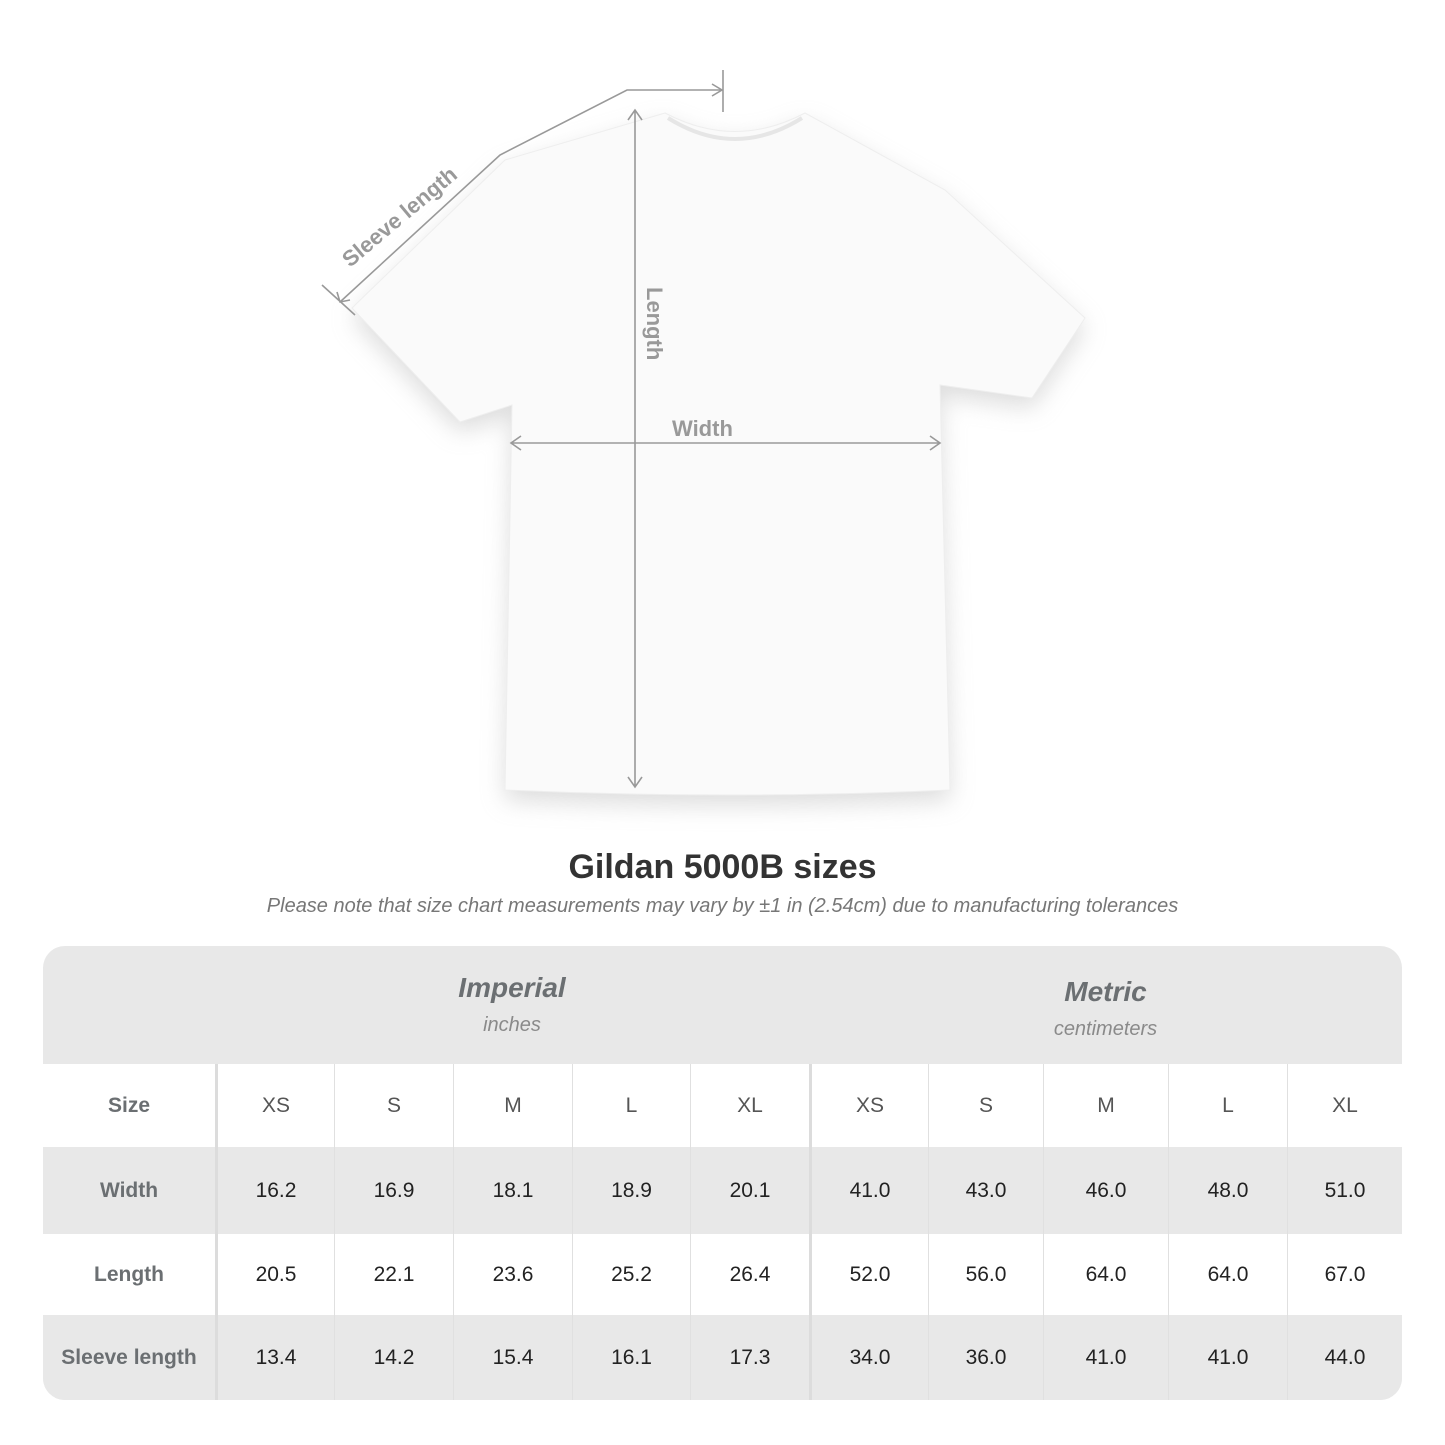  I want to click on value-cell: 44.0, so click(1344, 1357).